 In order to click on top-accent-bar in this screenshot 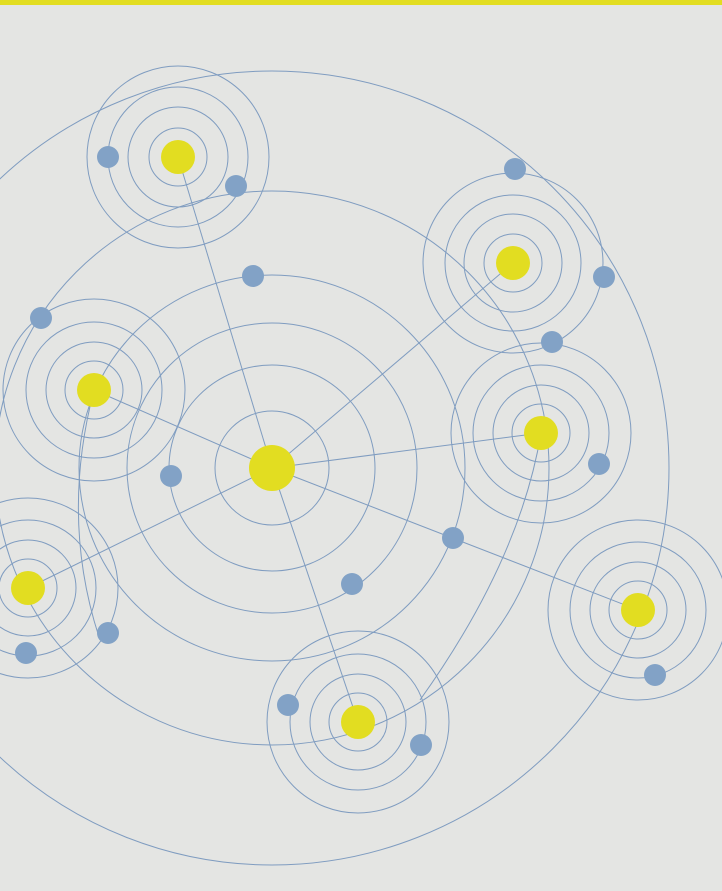, I will do `click(361, 2)`.